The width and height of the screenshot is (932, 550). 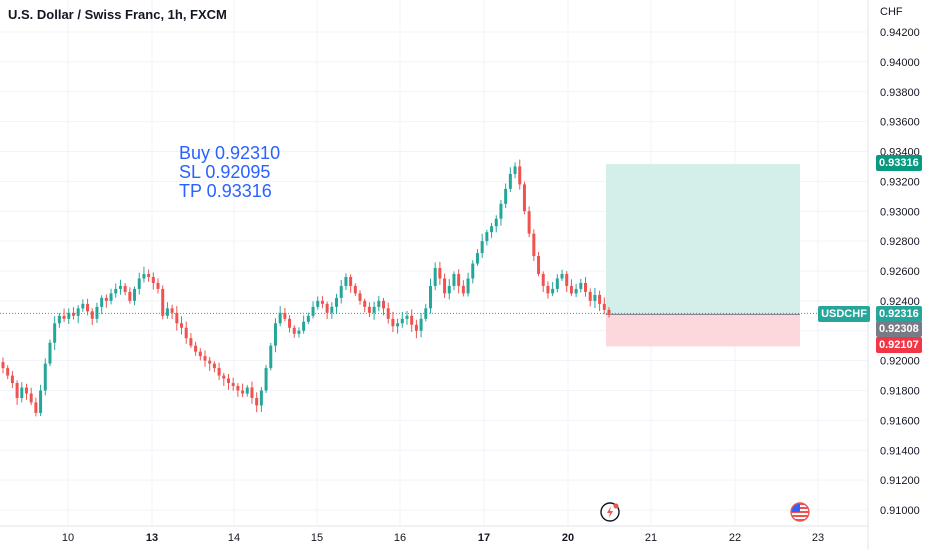 What do you see at coordinates (900, 481) in the screenshot?
I see `price-tick-label: 0.91200` at bounding box center [900, 481].